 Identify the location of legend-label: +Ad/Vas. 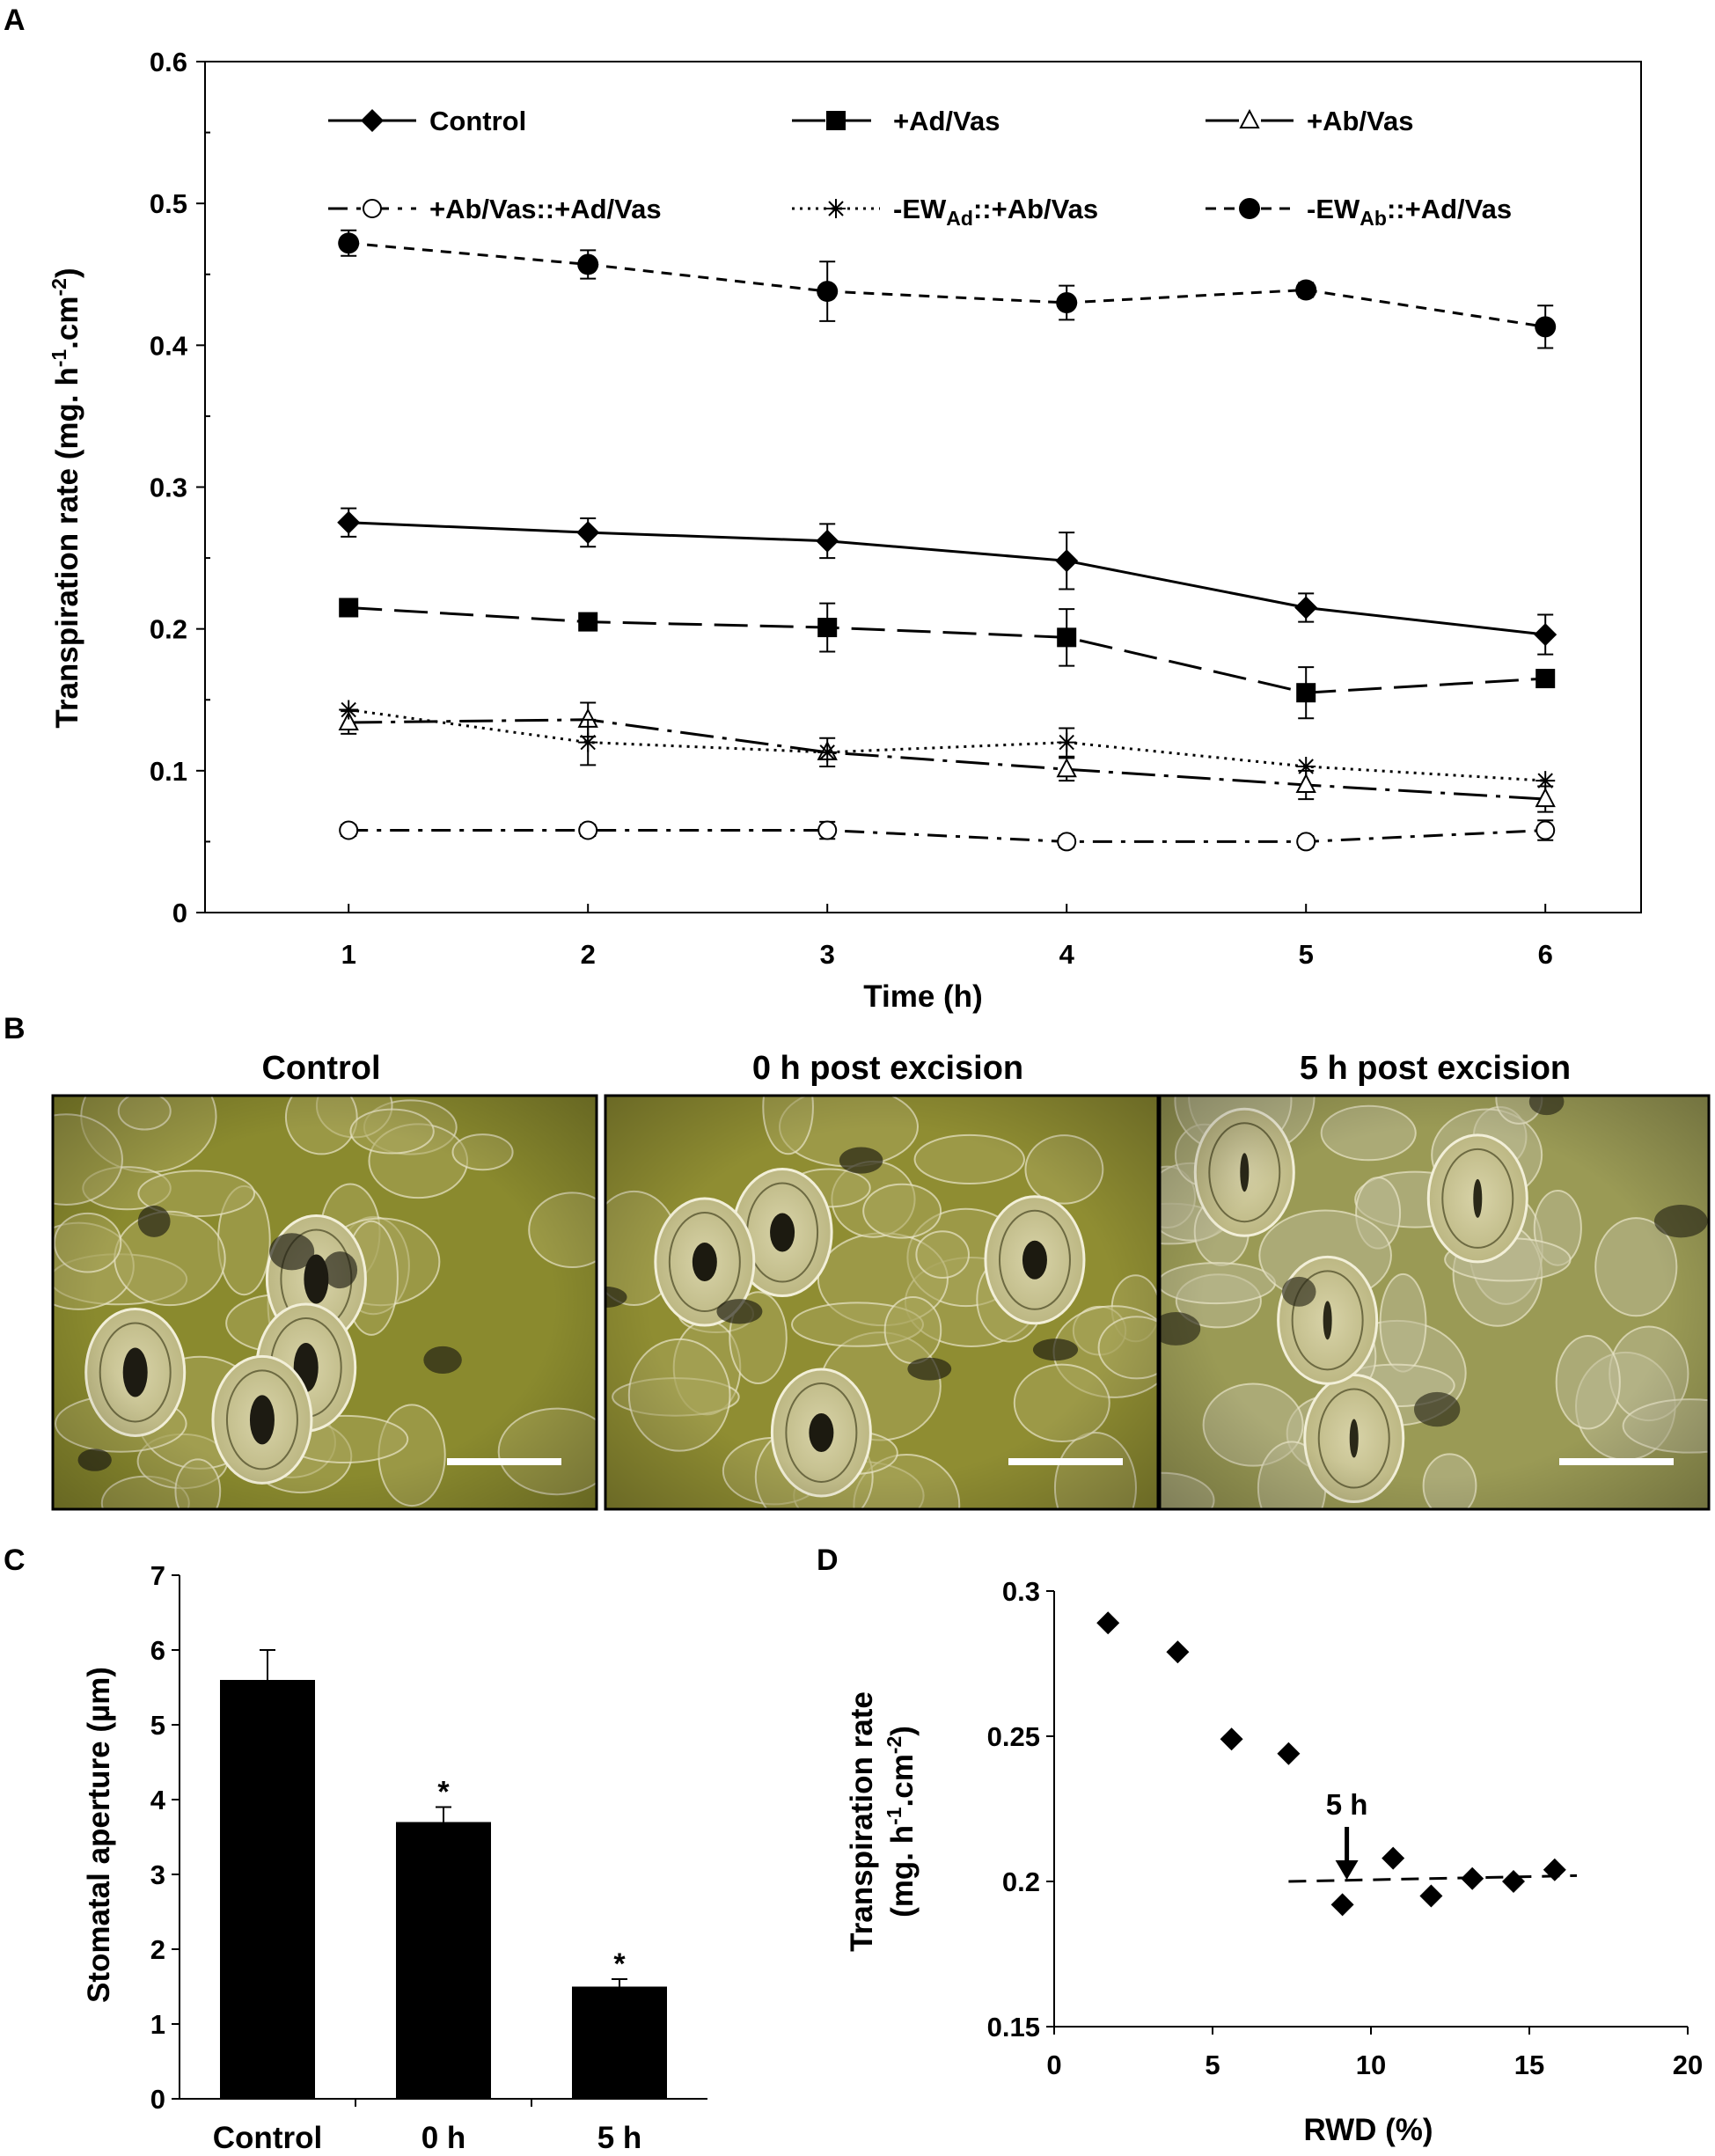
(946, 121).